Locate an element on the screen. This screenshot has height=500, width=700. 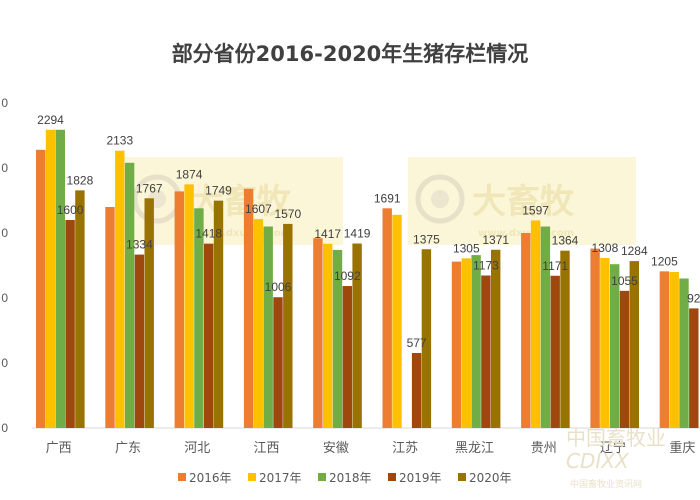
data-label: 1597 is located at coordinates (535, 210).